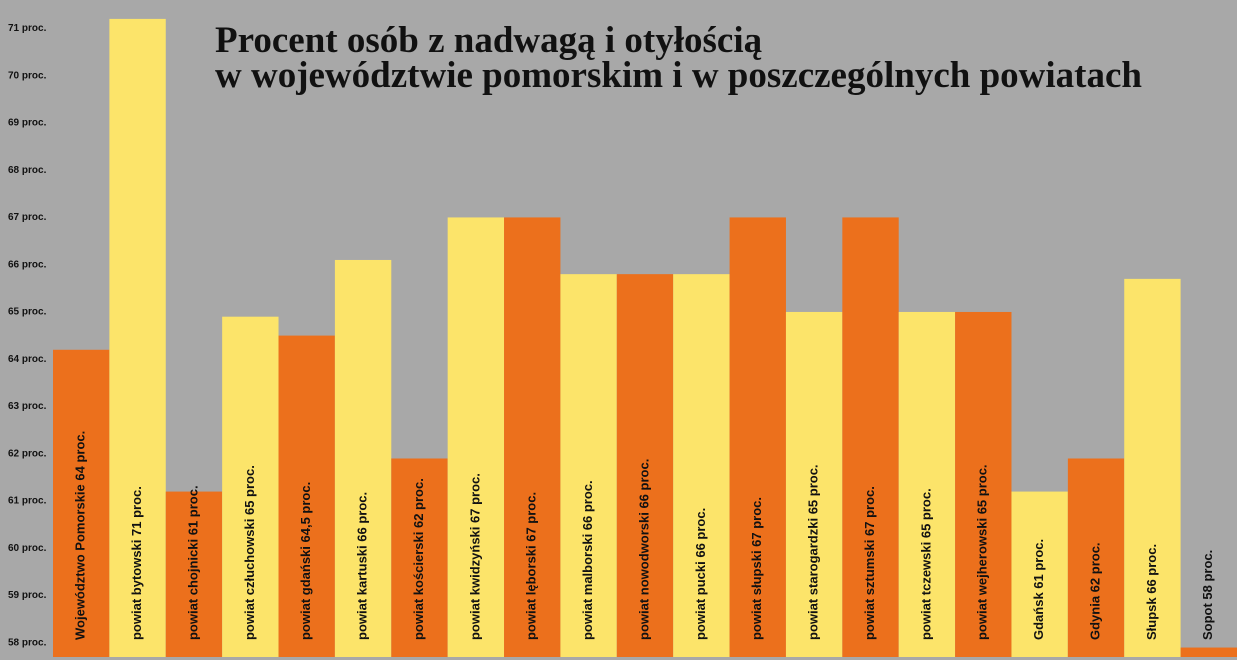 This screenshot has height=660, width=1237. What do you see at coordinates (1207, 595) in the screenshot?
I see `category-label: Sopot 58 proc.` at bounding box center [1207, 595].